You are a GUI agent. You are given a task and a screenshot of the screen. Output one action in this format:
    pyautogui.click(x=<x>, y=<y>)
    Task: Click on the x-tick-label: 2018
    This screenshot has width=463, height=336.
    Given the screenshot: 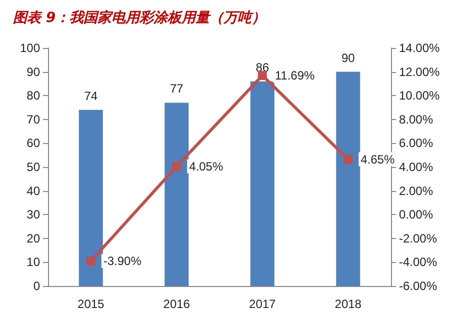 What is the action you would take?
    pyautogui.click(x=348, y=304)
    